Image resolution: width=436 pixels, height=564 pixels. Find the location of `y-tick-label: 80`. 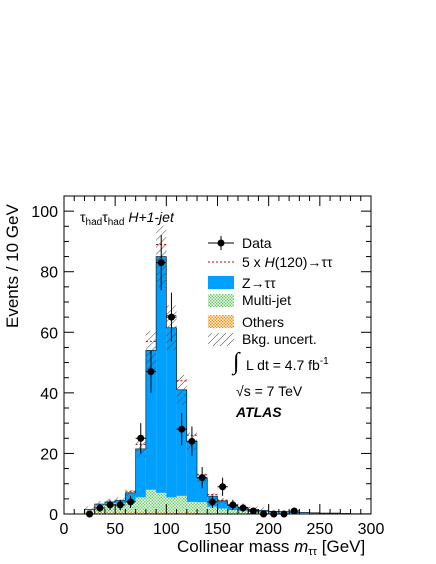

y-tick-label: 80 is located at coordinates (49, 273).